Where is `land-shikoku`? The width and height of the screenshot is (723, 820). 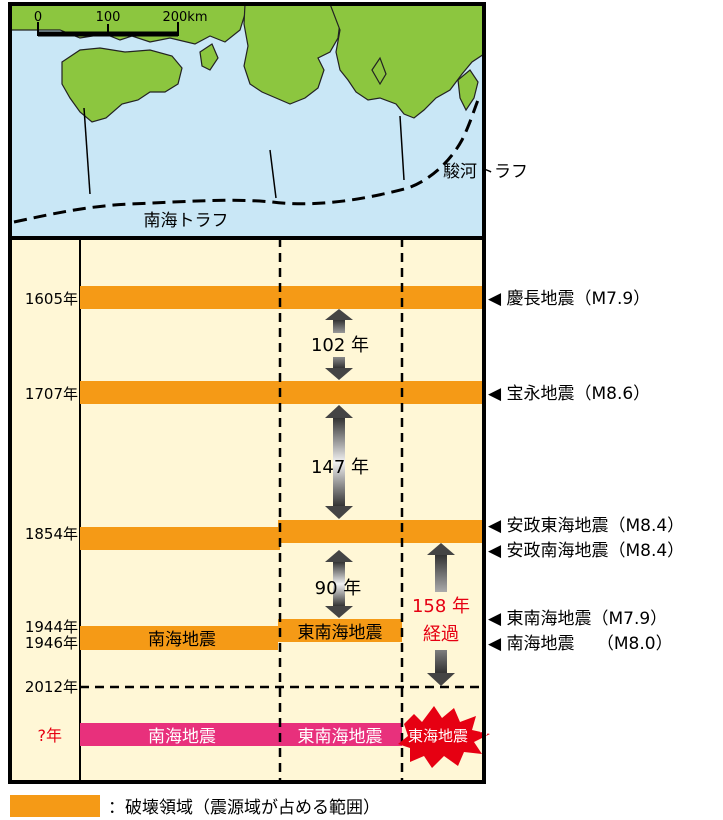
land-shikoku is located at coordinates (122, 85).